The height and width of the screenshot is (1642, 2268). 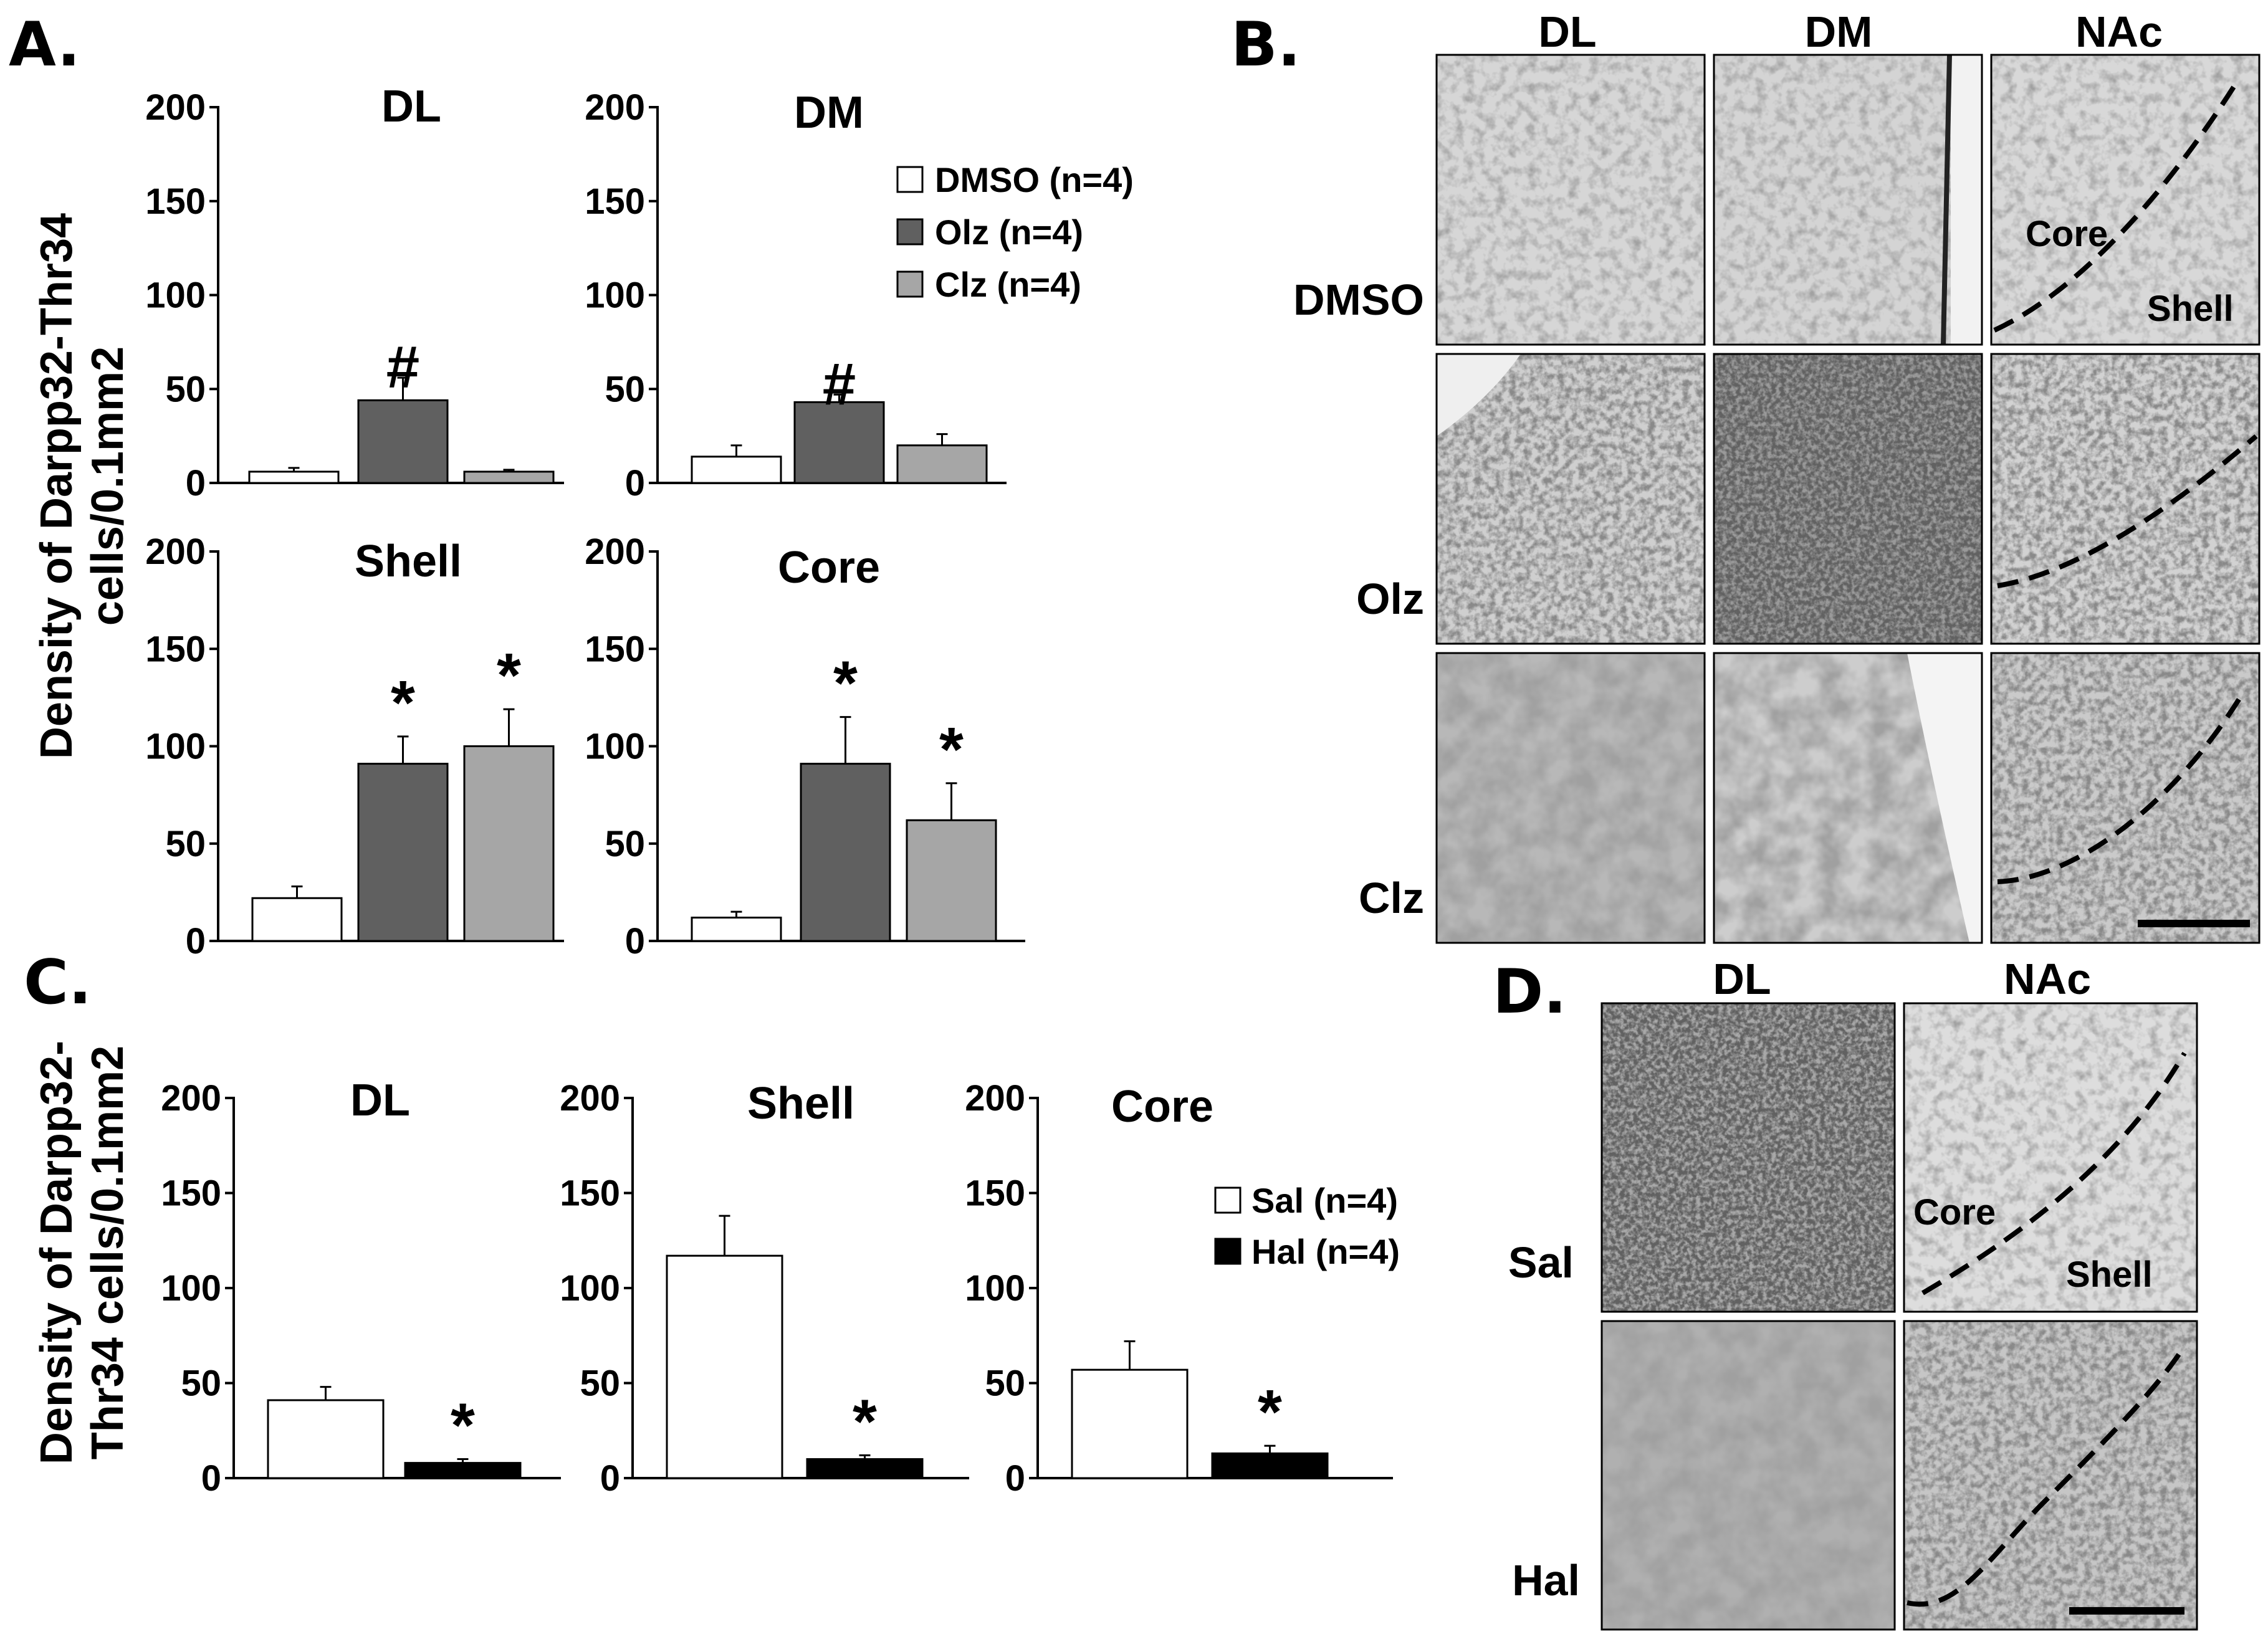 What do you see at coordinates (354, 293) in the screenshot?
I see `chart-a-dl: DL 0 50 100 150 200 #` at bounding box center [354, 293].